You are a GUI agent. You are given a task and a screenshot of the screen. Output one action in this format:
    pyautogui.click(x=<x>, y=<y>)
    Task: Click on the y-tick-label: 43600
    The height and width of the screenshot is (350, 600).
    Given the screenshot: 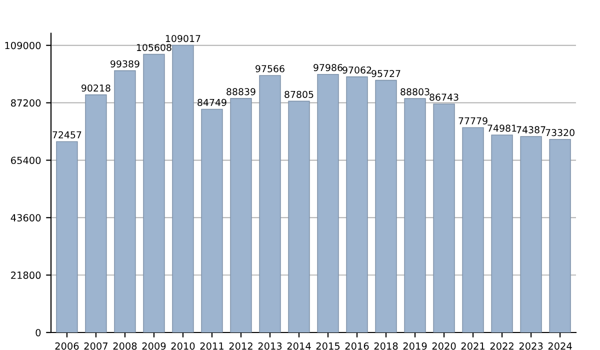 What is the action you would take?
    pyautogui.click(x=25, y=218)
    